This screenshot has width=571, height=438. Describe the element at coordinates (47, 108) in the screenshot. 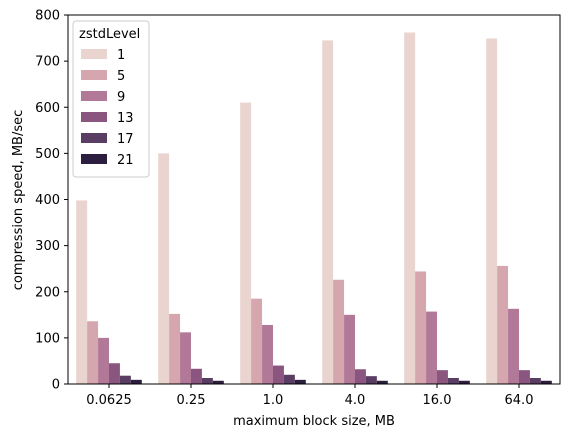

I see `y-tick-label: 600` at that location.